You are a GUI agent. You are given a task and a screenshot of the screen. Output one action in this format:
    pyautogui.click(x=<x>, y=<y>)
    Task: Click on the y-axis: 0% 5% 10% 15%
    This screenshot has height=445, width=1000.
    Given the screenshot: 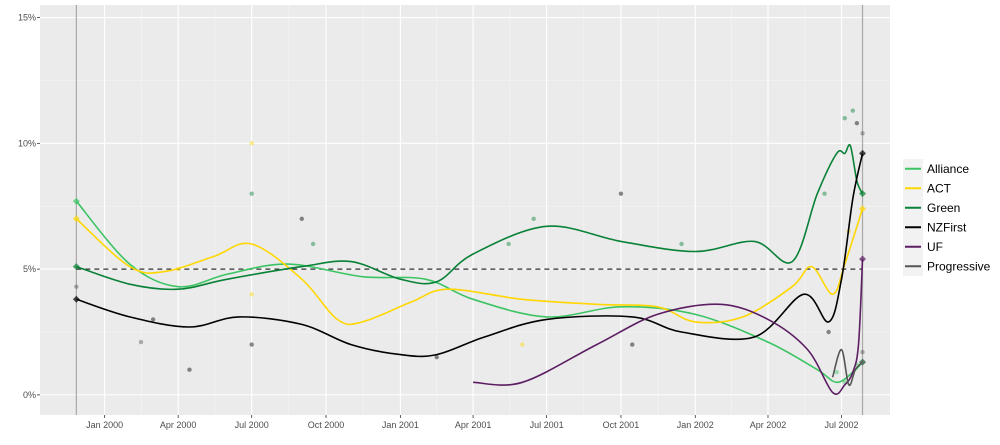 What is the action you would take?
    pyautogui.click(x=29, y=206)
    